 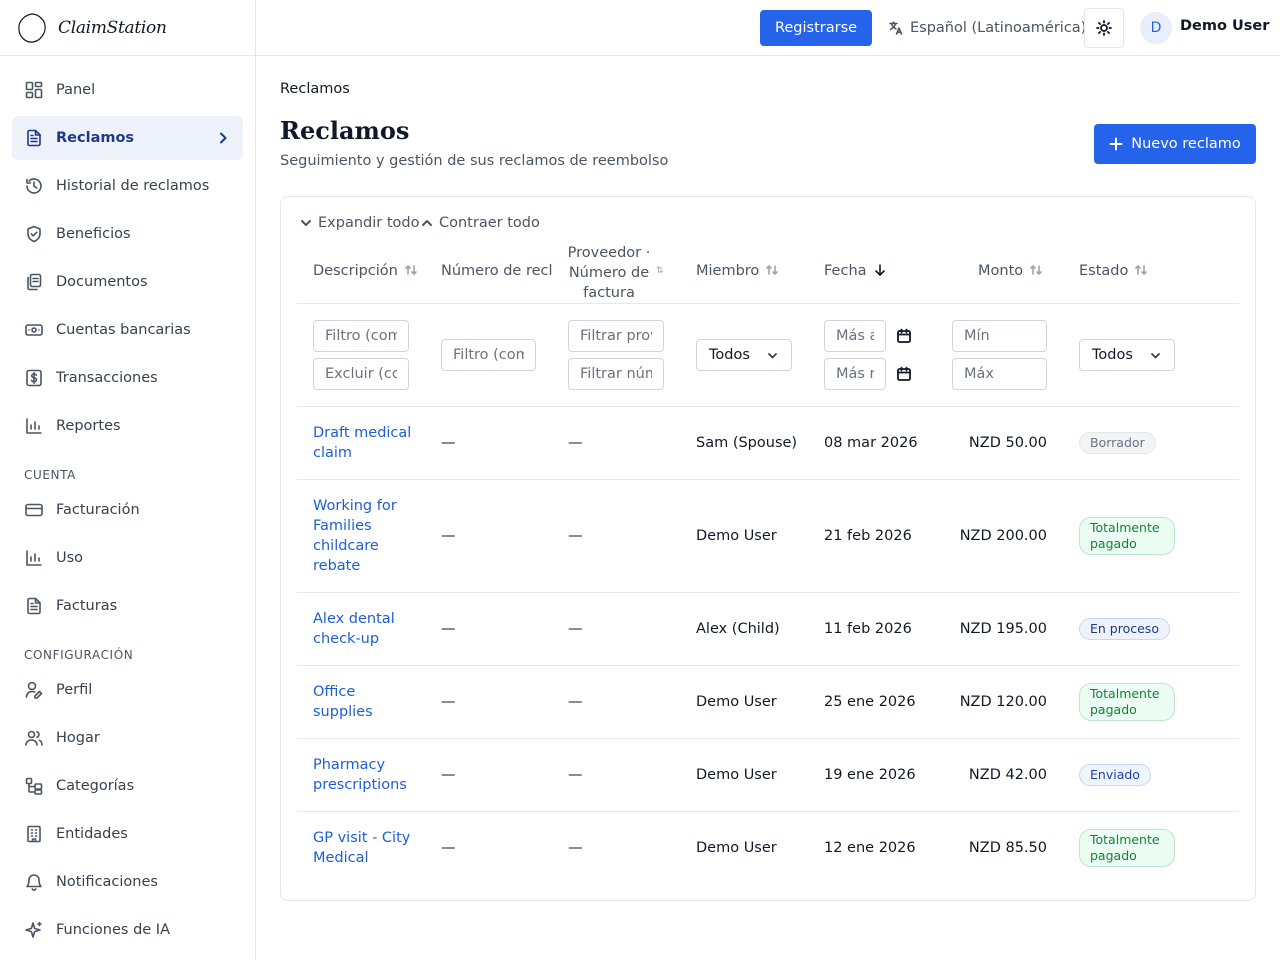 I want to click on amount-max-input, so click(x=999, y=374).